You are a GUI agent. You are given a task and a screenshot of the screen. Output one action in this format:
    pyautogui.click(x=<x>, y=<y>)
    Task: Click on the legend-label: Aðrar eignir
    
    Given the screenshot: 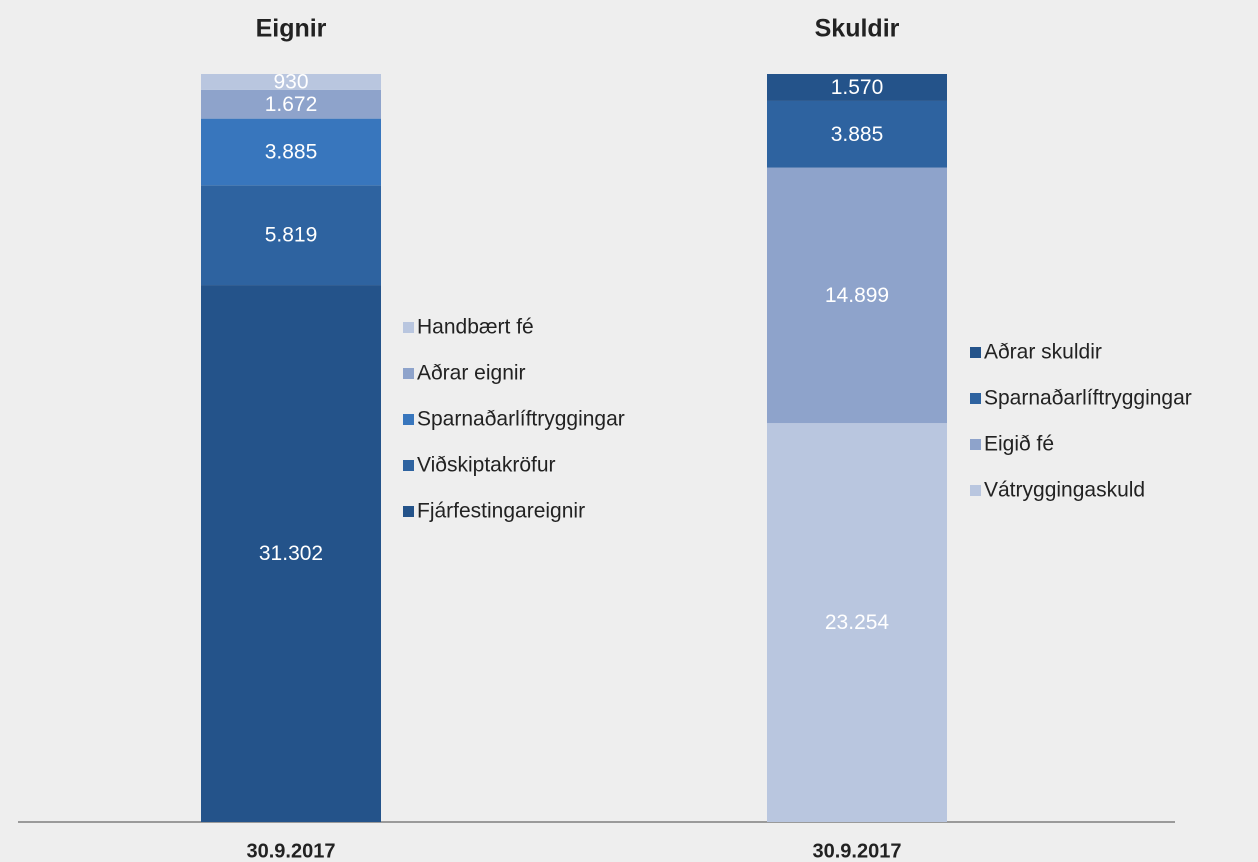 What is the action you would take?
    pyautogui.click(x=471, y=373)
    